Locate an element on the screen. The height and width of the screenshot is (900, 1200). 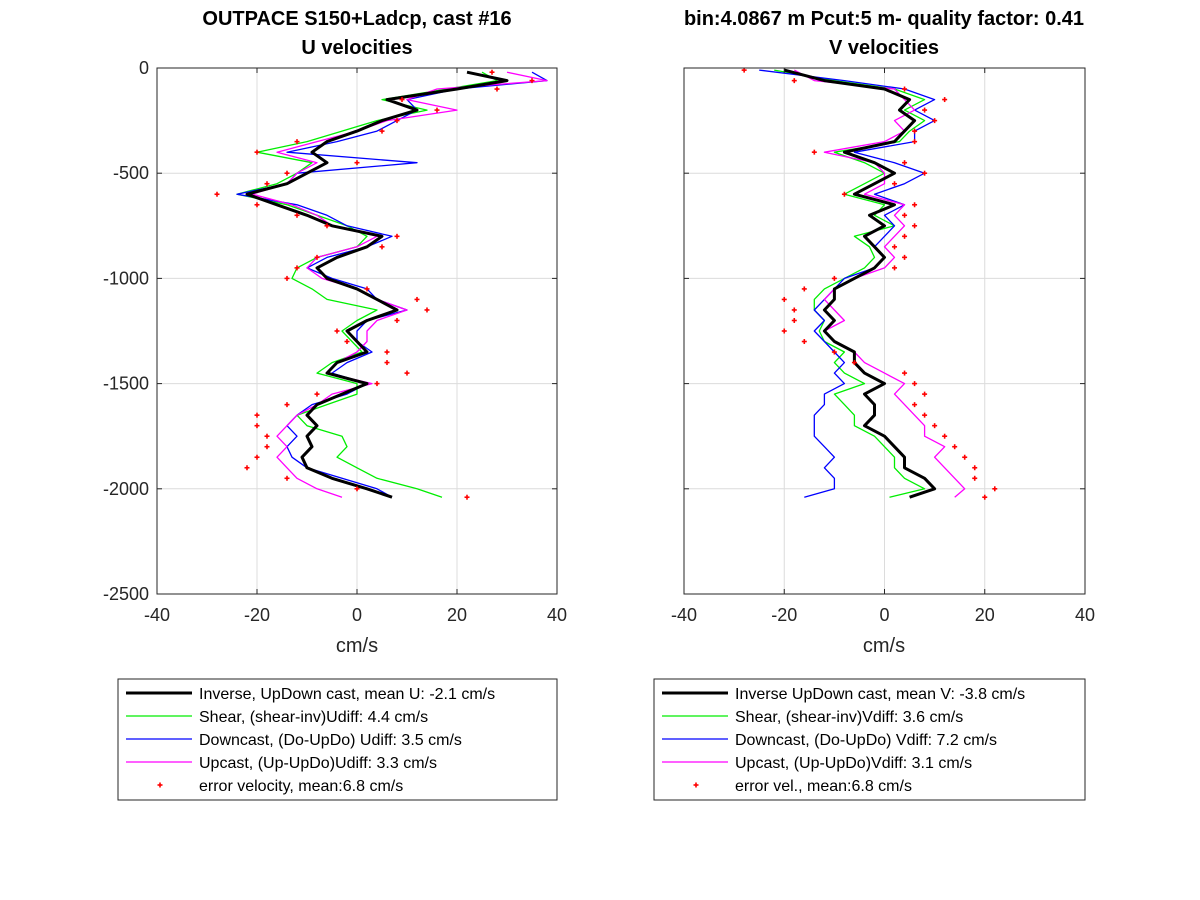
y-tick-label: -2500 is located at coordinates (126, 594).